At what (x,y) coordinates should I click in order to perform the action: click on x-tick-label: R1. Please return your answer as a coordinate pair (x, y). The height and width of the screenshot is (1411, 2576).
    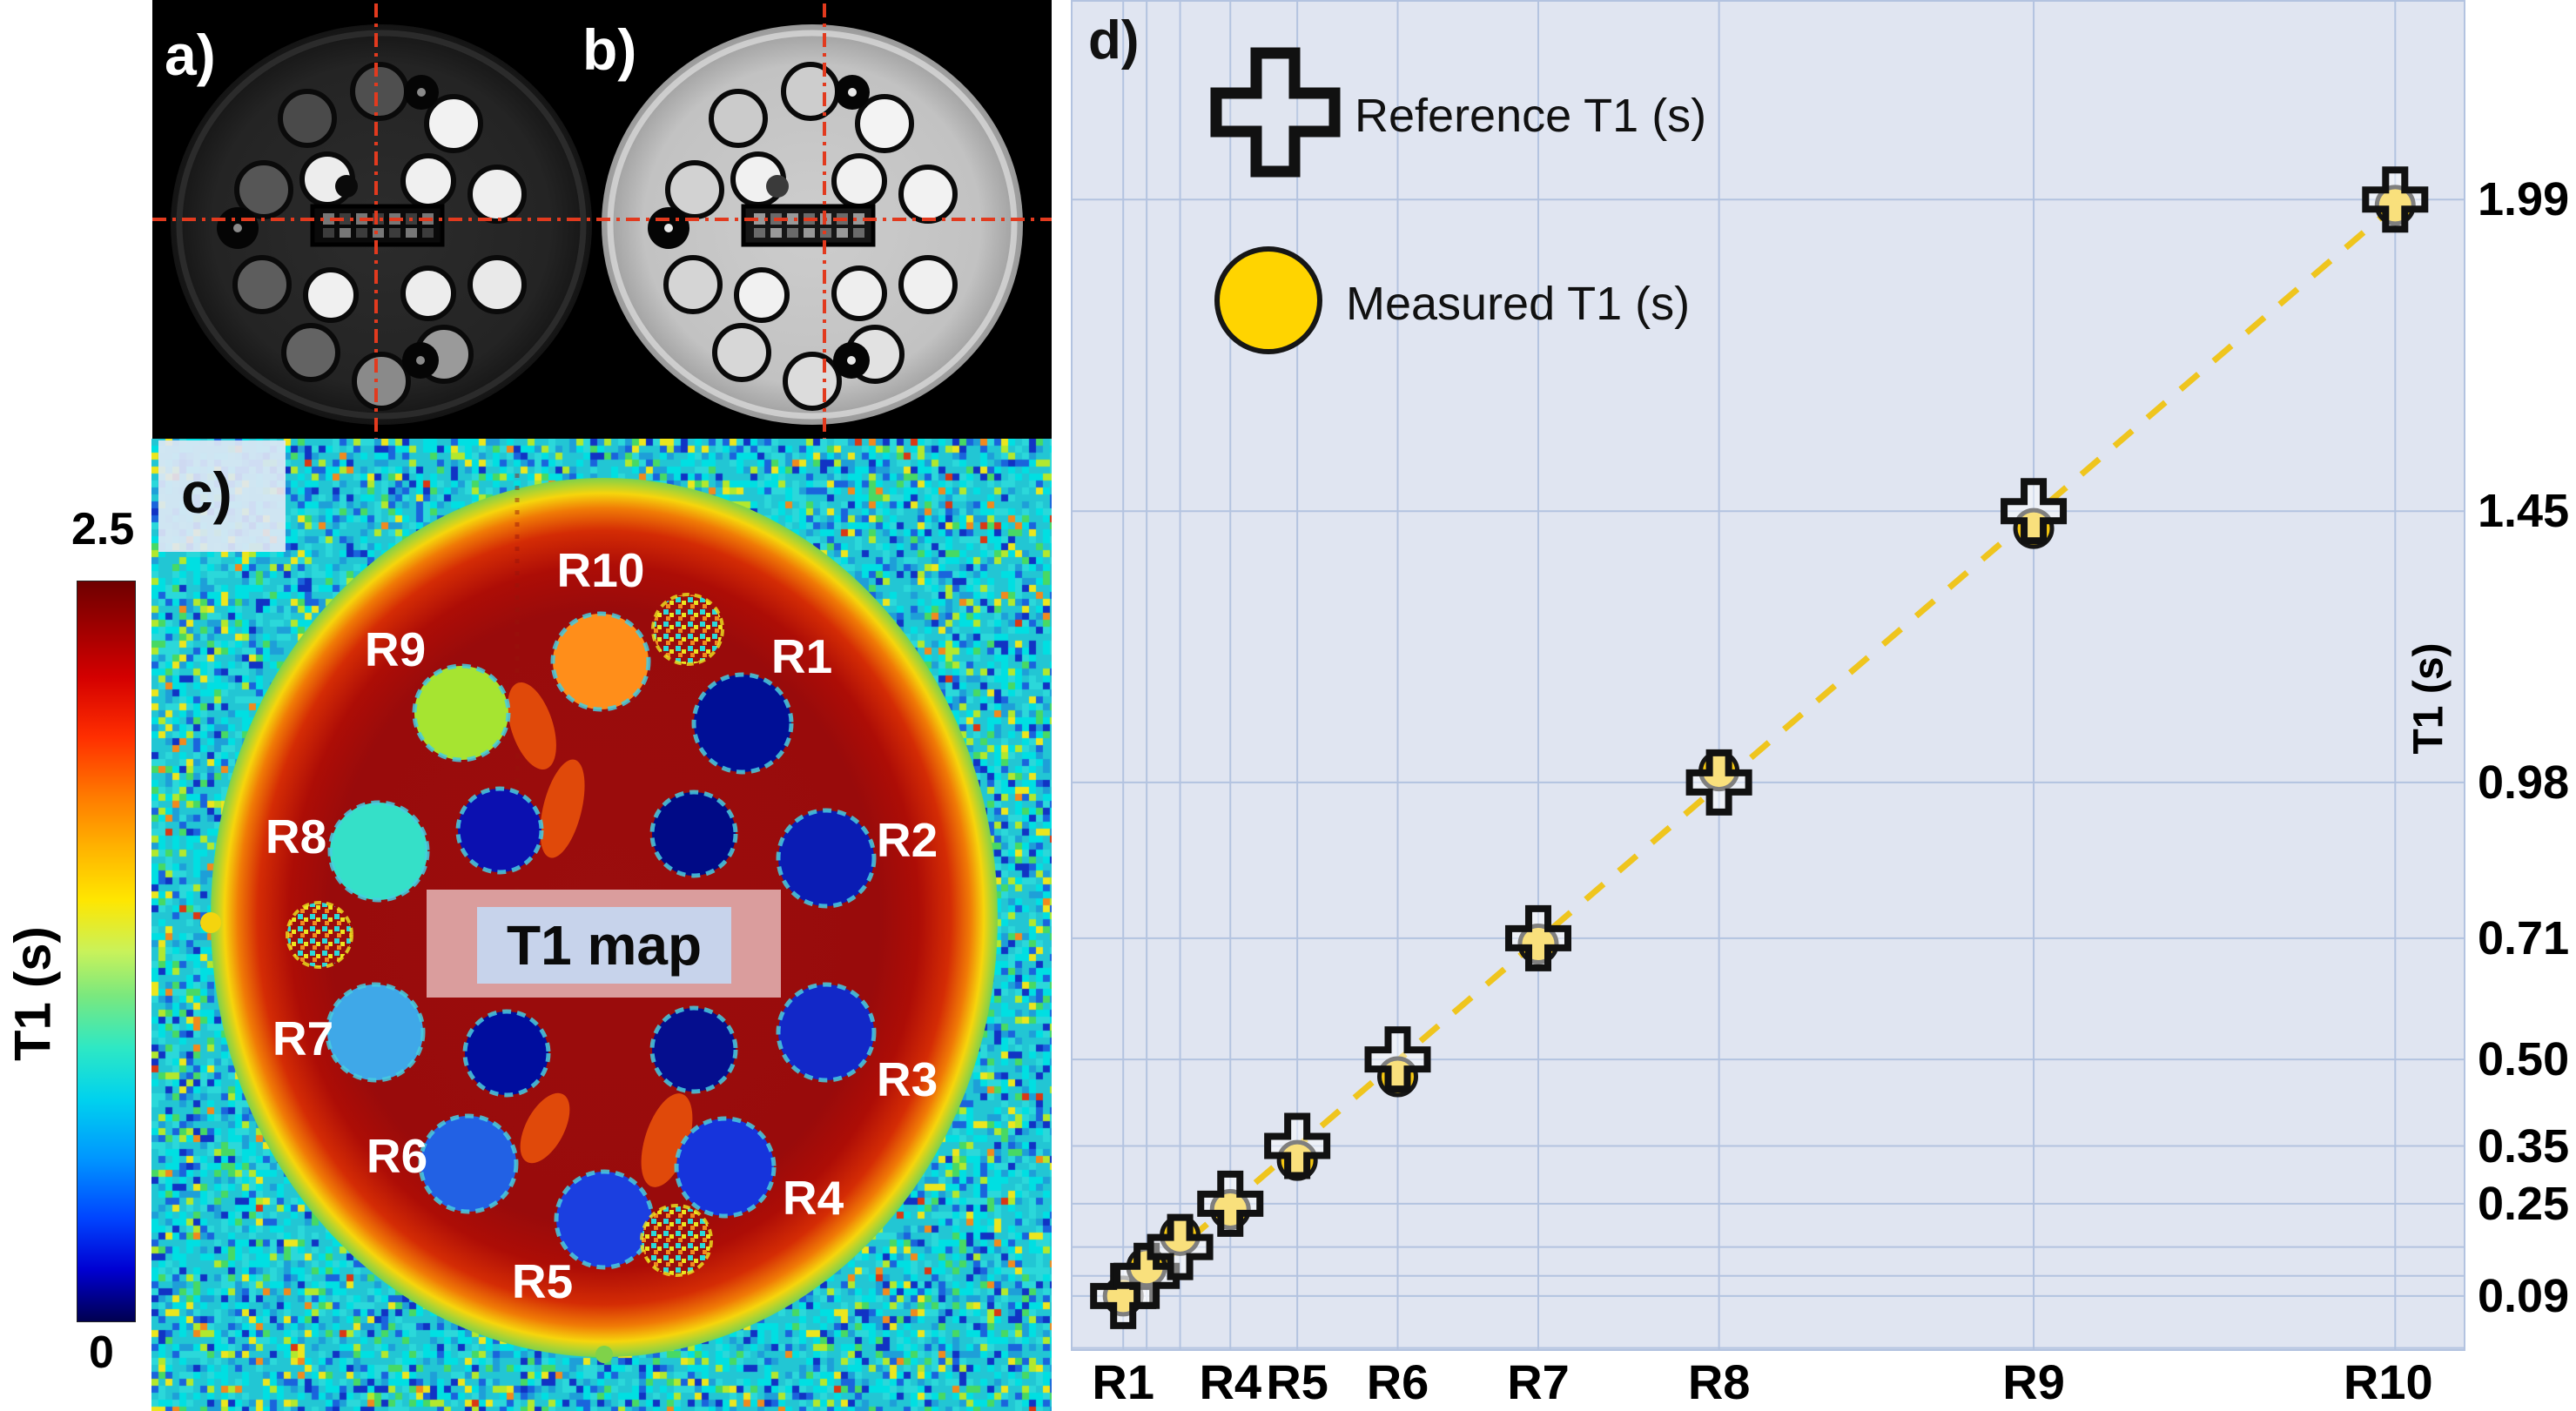
    Looking at the image, I should click on (1123, 1381).